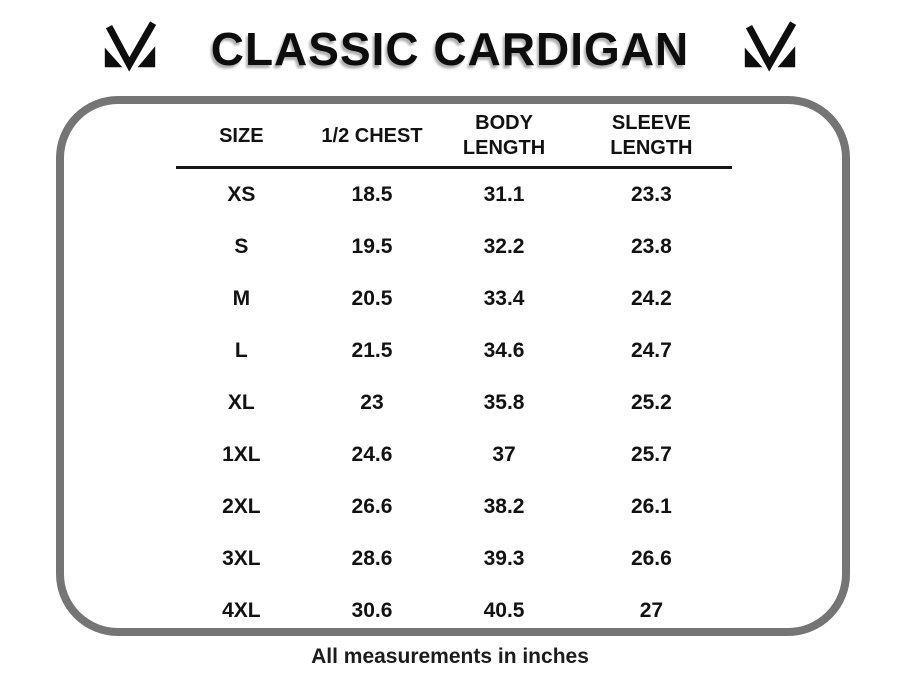  What do you see at coordinates (651, 194) in the screenshot?
I see `sleeve-length-cell: 23.3` at bounding box center [651, 194].